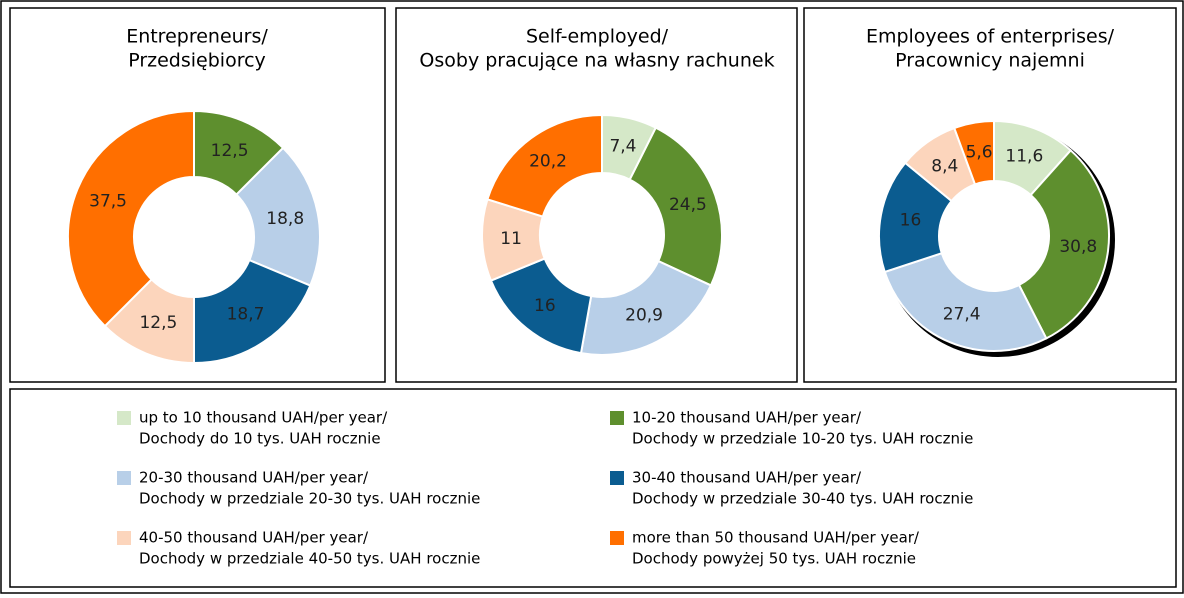 The height and width of the screenshot is (598, 1184). Describe the element at coordinates (596, 61) in the screenshot. I see `chart-title: Osoby pracujące na własny rachunek` at that location.